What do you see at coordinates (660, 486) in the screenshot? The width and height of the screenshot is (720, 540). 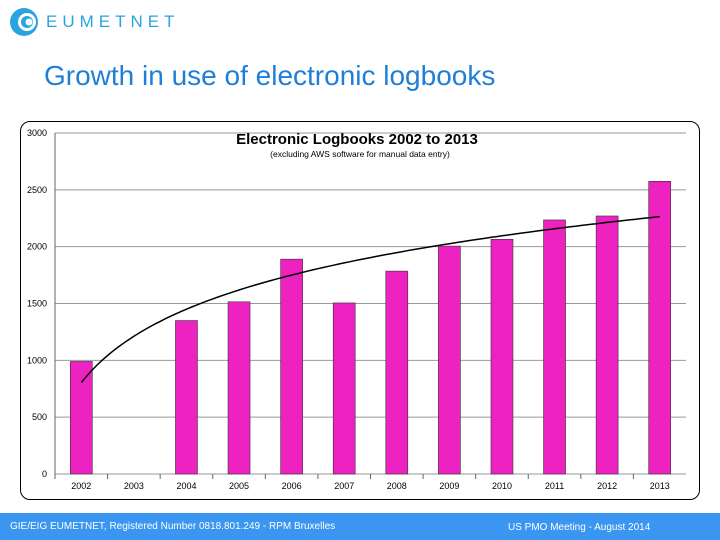 I see `x-tick-label: 2013` at bounding box center [660, 486].